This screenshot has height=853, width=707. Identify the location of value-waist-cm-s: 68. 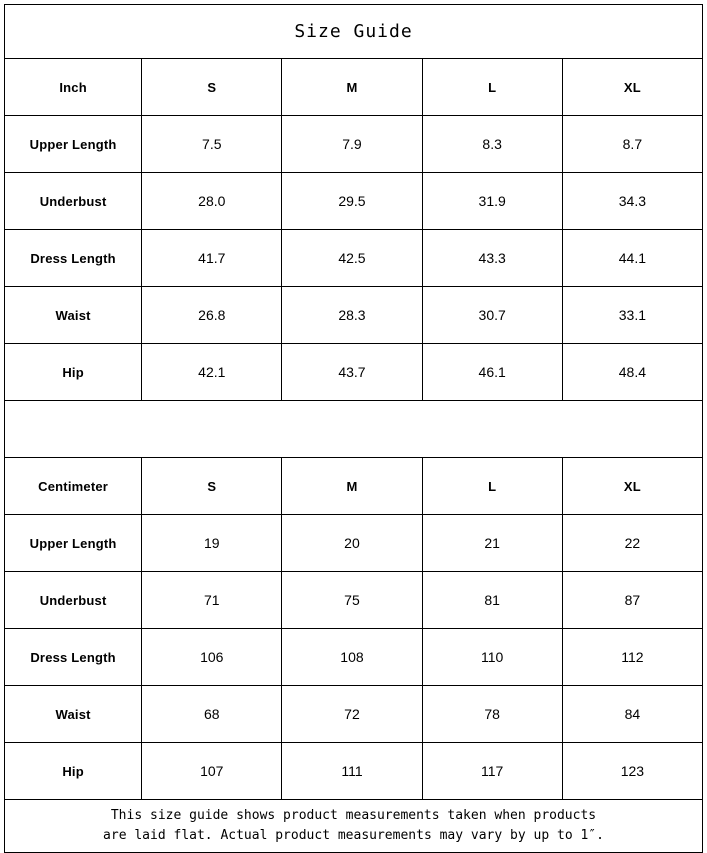
(212, 714).